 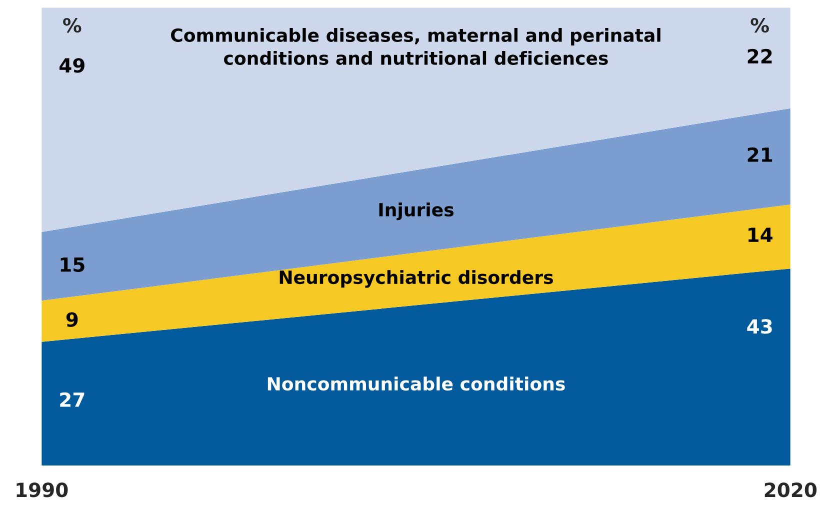 I want to click on series-label: Neuropsychiatric disorders, so click(x=416, y=279).